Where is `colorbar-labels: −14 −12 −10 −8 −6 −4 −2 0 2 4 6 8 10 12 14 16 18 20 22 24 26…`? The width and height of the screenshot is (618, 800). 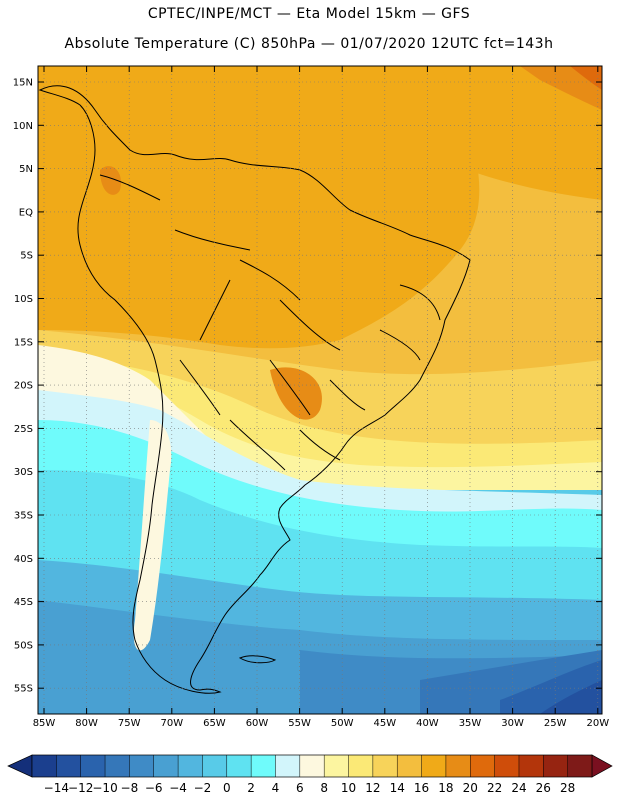 colorbar-labels: −14 −12 −10 −8 −6 −4 −2 0 2 4 6 8 10 12 14 16 18 20 22 24 26… is located at coordinates (310, 788).